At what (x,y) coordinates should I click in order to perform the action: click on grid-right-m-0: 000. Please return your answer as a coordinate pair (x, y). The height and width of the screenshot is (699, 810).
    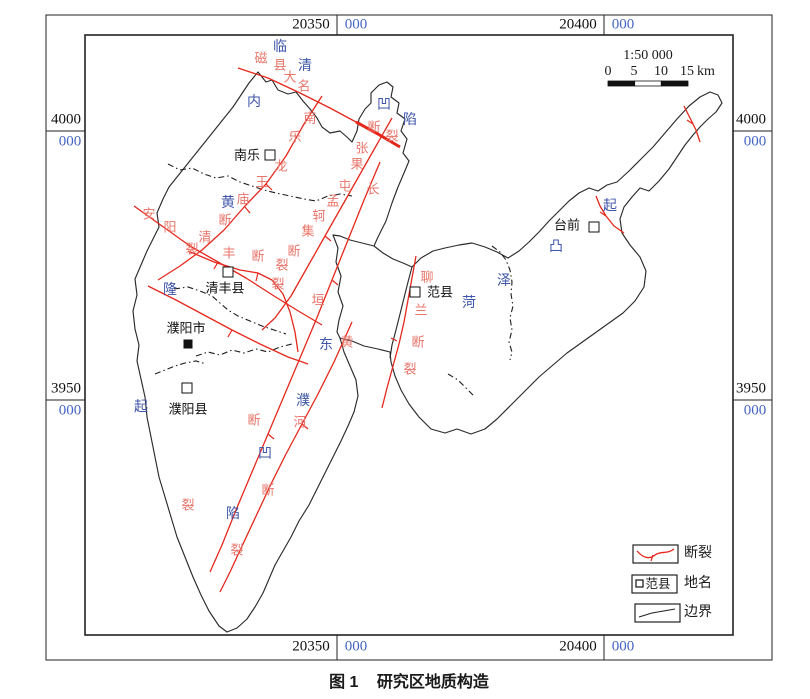
    Looking at the image, I should click on (755, 141).